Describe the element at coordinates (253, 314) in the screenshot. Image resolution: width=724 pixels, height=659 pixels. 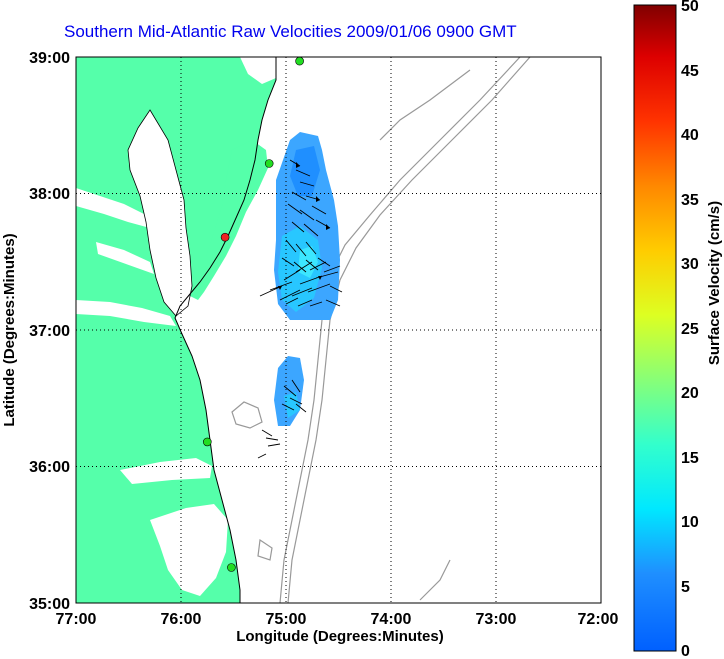
I see `radar-stations` at that location.